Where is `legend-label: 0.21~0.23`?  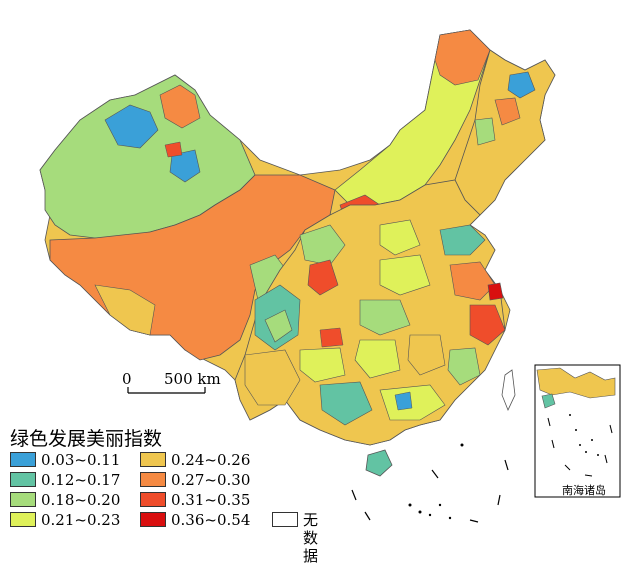
legend-label: 0.21~0.23 is located at coordinates (81, 520).